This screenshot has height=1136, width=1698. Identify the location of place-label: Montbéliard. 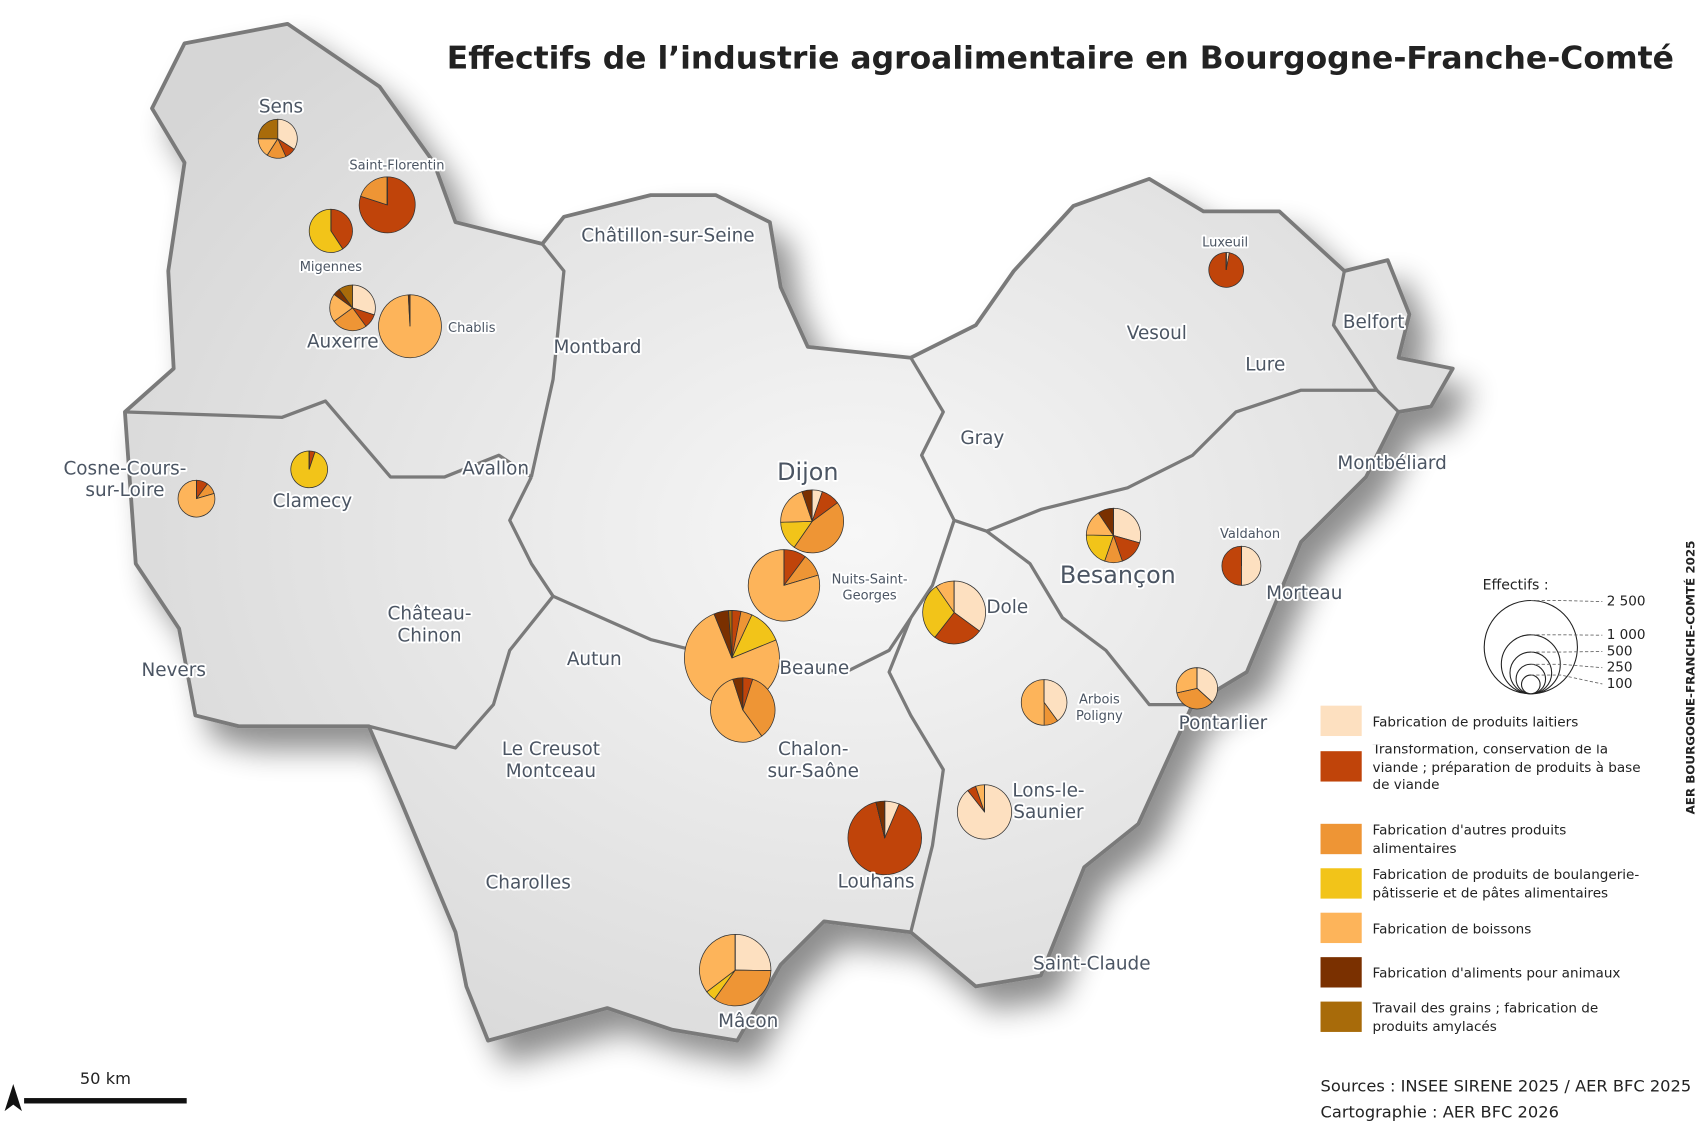
(1391, 463).